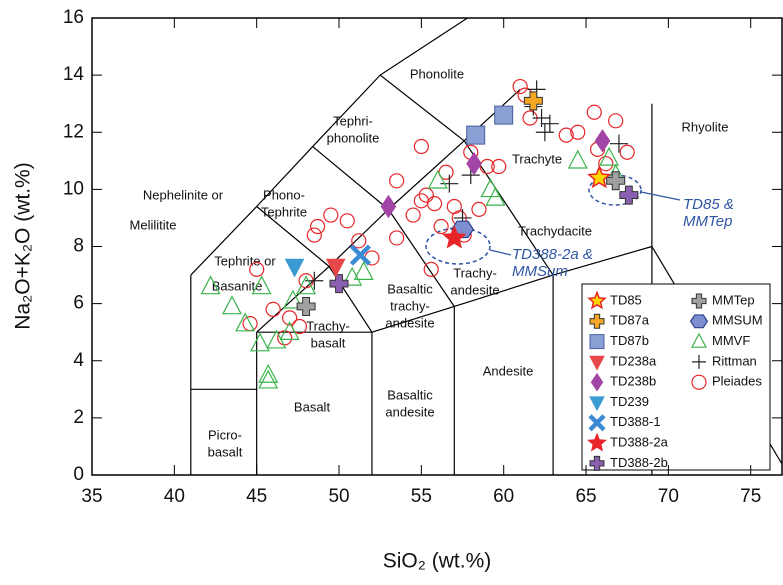 The width and height of the screenshot is (783, 585). Describe the element at coordinates (73, 188) in the screenshot. I see `y-tick-label: 10` at that location.